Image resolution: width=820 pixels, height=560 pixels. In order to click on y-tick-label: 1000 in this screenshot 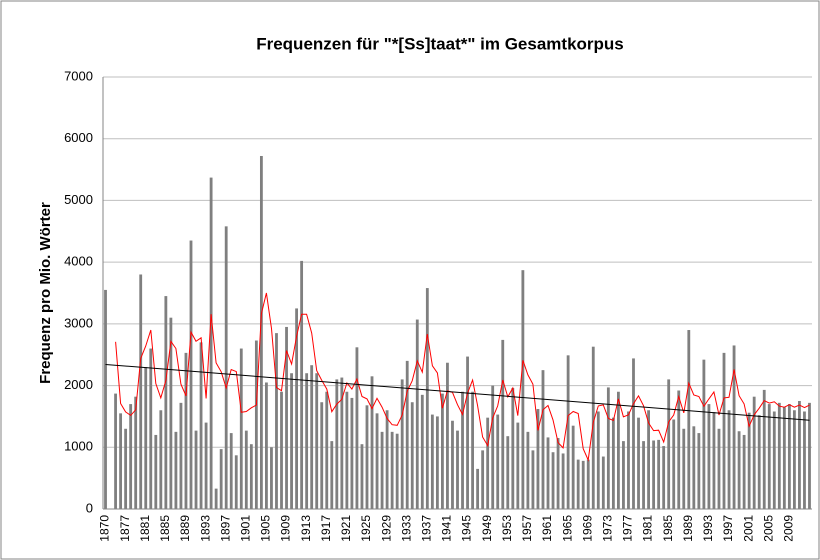, I will do `click(78, 446)`.